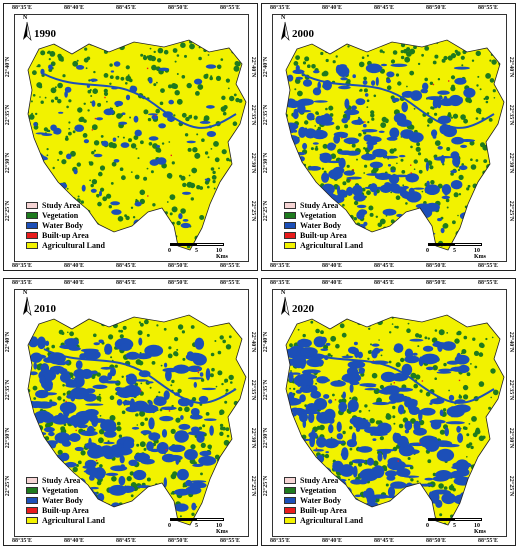  I want to click on longitude-tick-top: 88°40'E, so click(74, 283).